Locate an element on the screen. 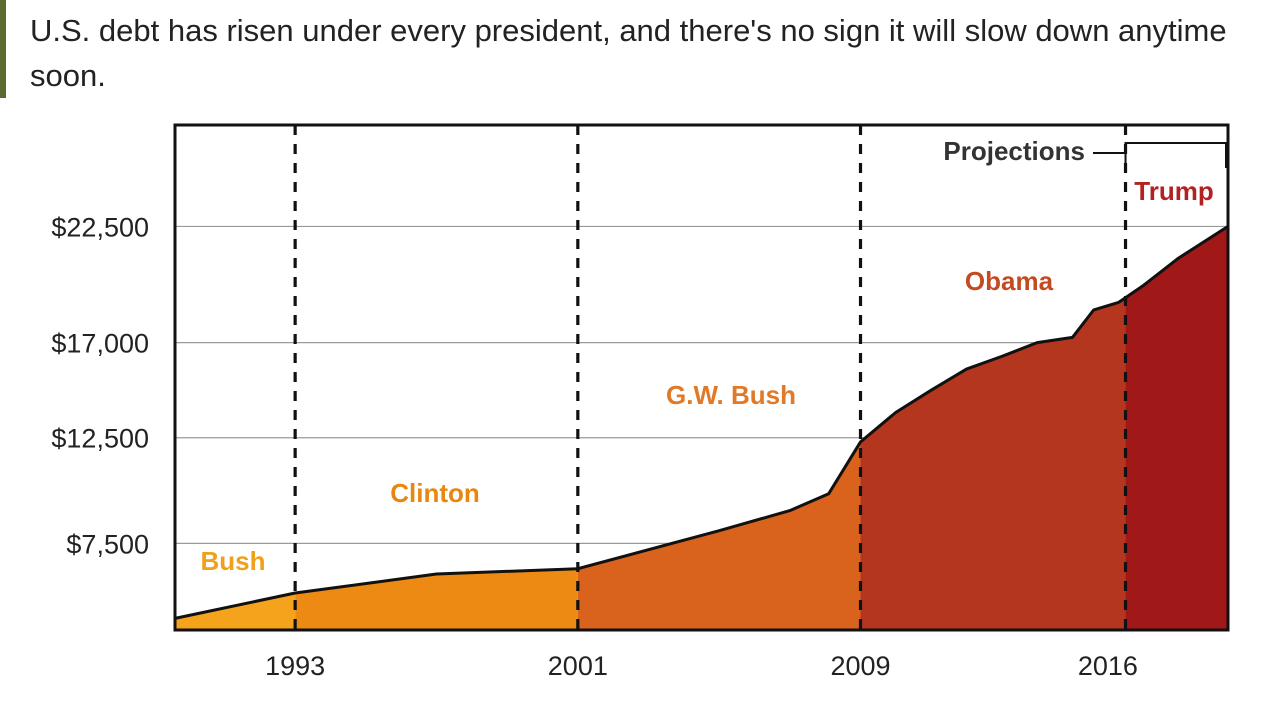  x-tick-label: 2001 is located at coordinates (578, 666).